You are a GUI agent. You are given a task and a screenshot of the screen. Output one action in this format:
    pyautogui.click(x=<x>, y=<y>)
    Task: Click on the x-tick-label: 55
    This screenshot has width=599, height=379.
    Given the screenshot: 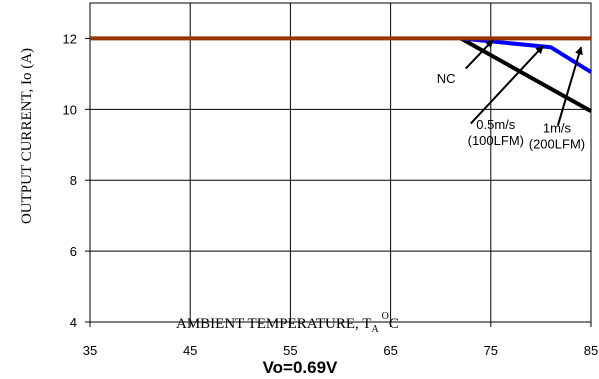 What is the action you would take?
    pyautogui.click(x=290, y=350)
    